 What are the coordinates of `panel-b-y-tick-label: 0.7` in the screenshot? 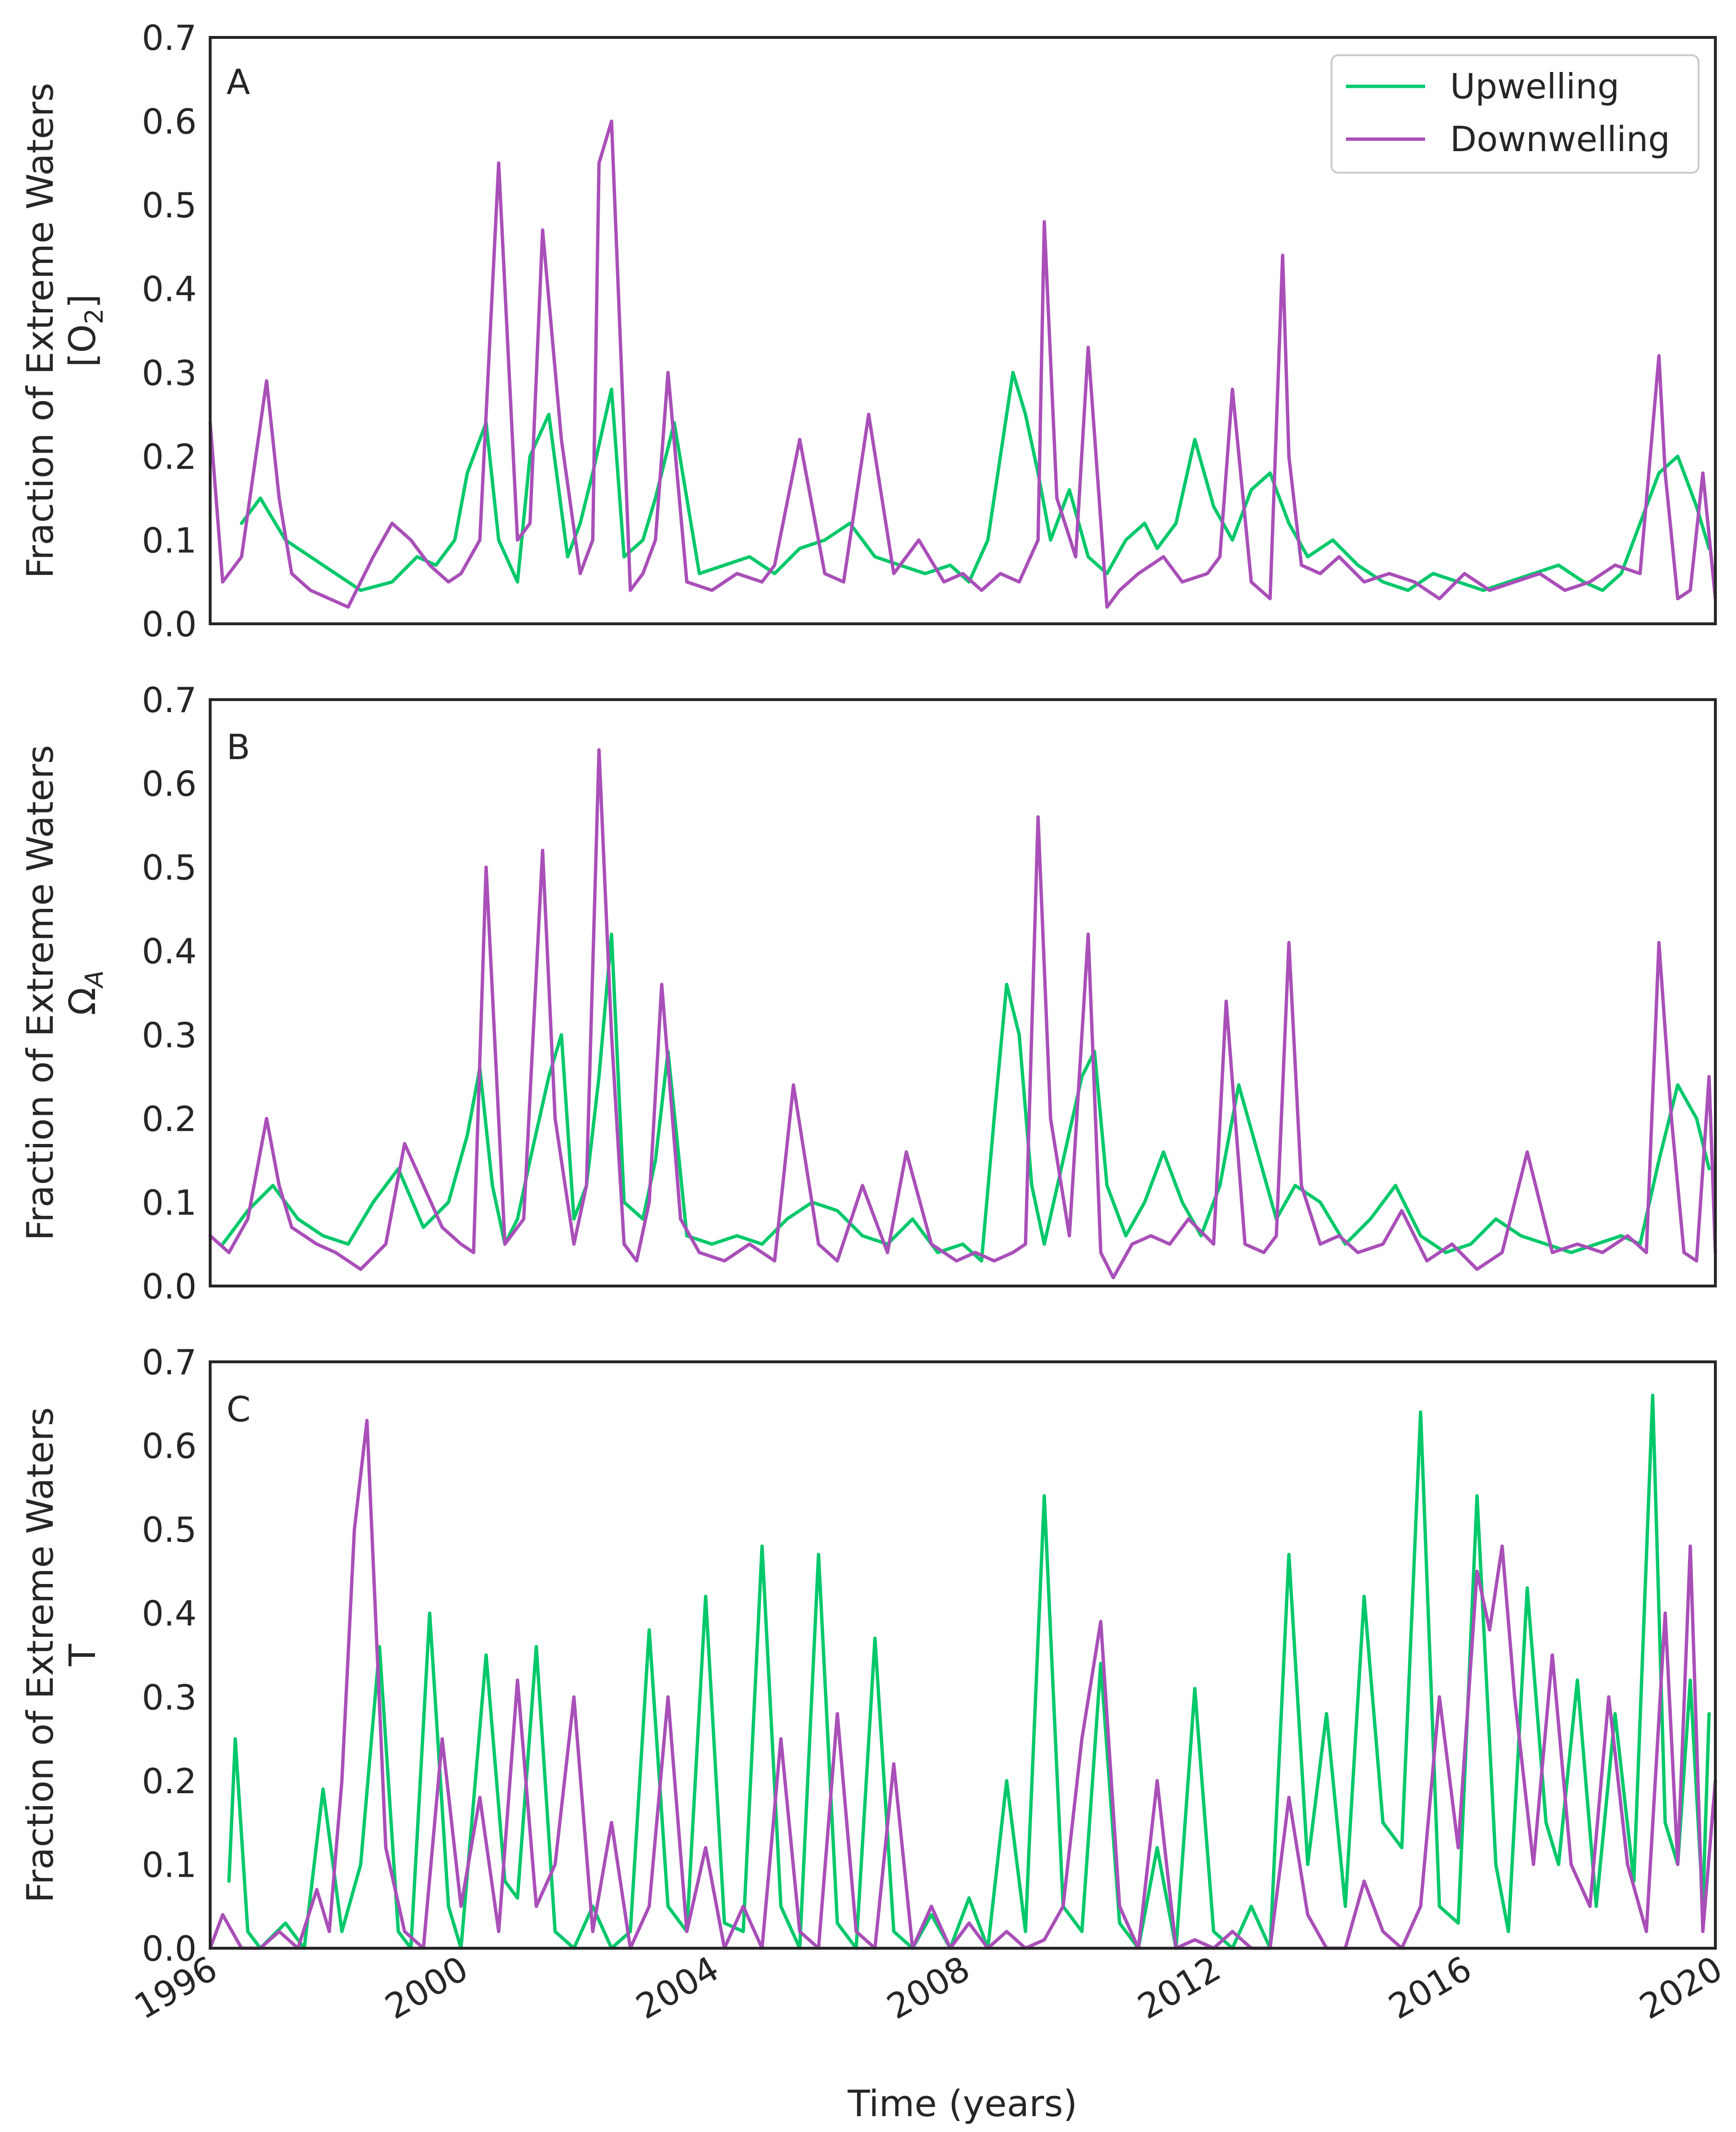 It's located at (169, 700).